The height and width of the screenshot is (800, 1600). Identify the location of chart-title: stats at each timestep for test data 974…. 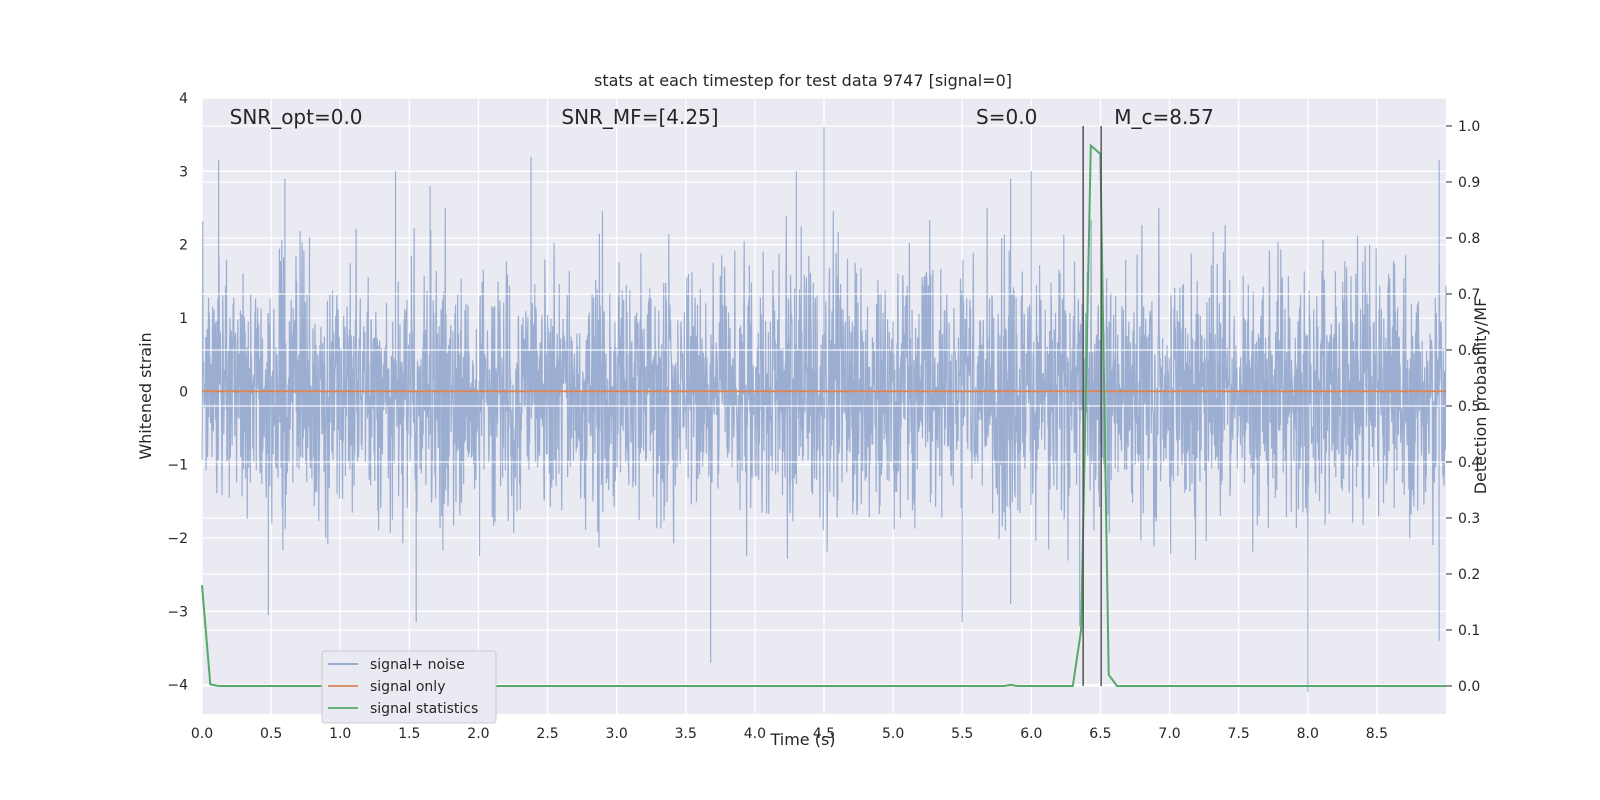
(803, 80).